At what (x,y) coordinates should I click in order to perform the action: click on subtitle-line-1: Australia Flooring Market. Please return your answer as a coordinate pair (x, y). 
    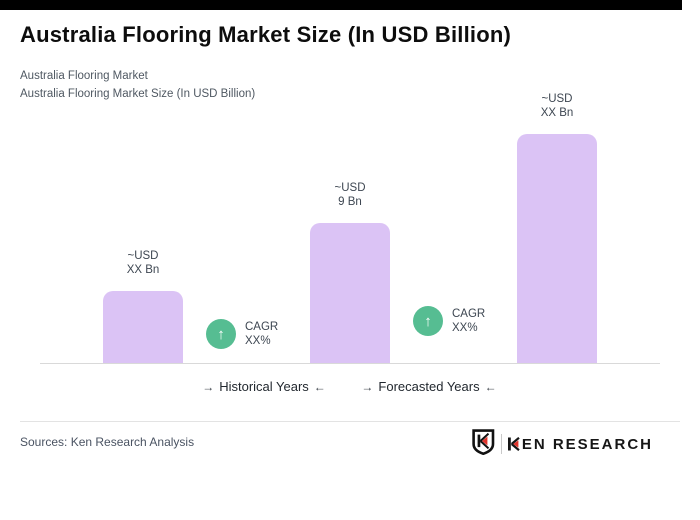
    Looking at the image, I should click on (84, 76).